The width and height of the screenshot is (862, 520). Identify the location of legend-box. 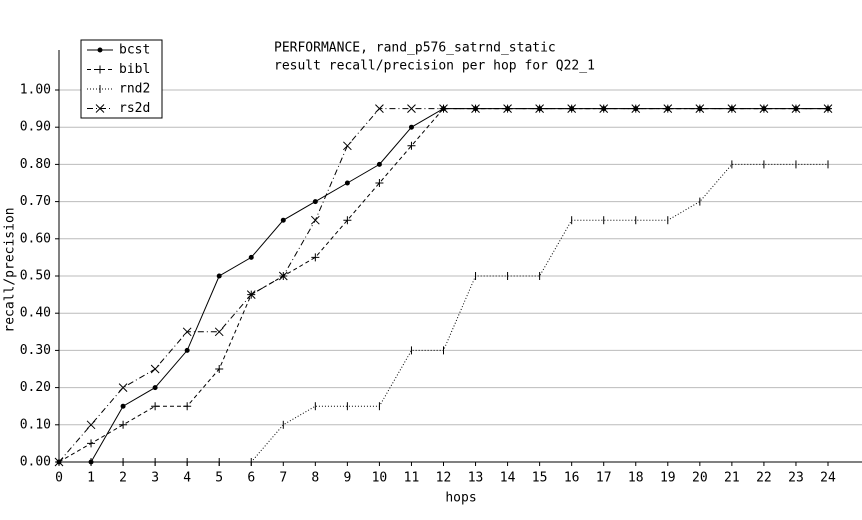
(121, 79).